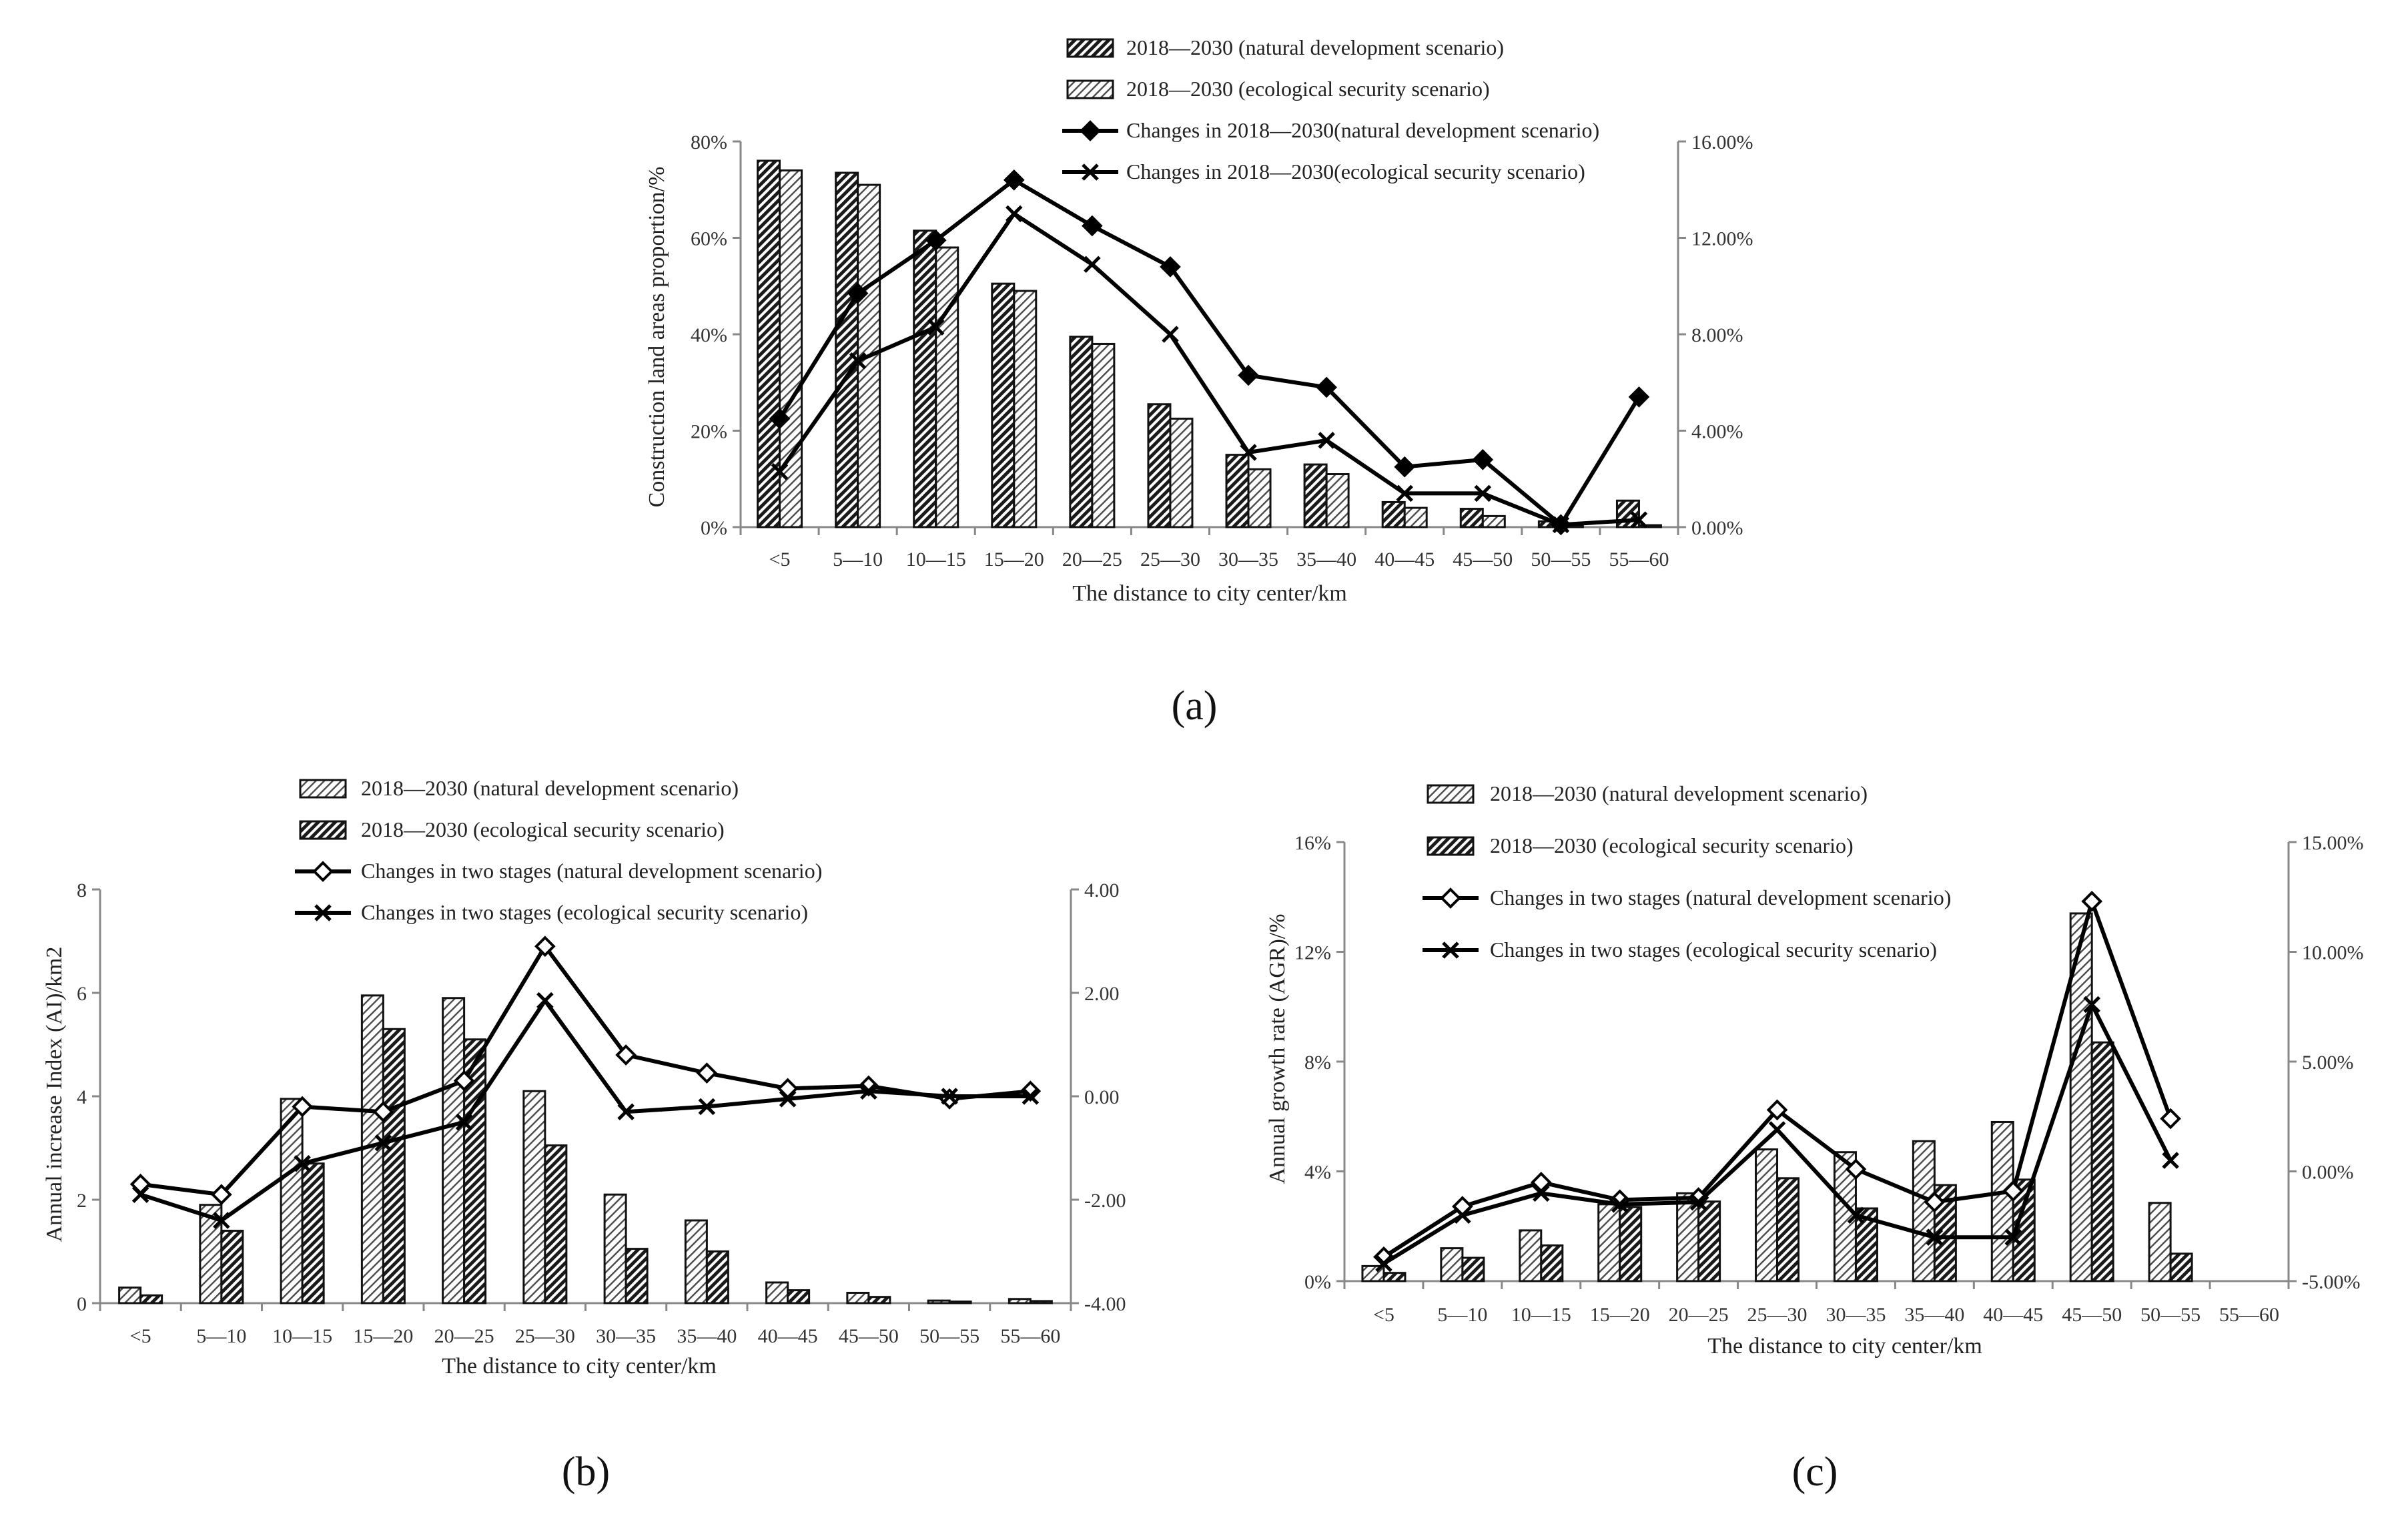  What do you see at coordinates (585, 1110) in the screenshot?
I see `line-b-s2` at bounding box center [585, 1110].